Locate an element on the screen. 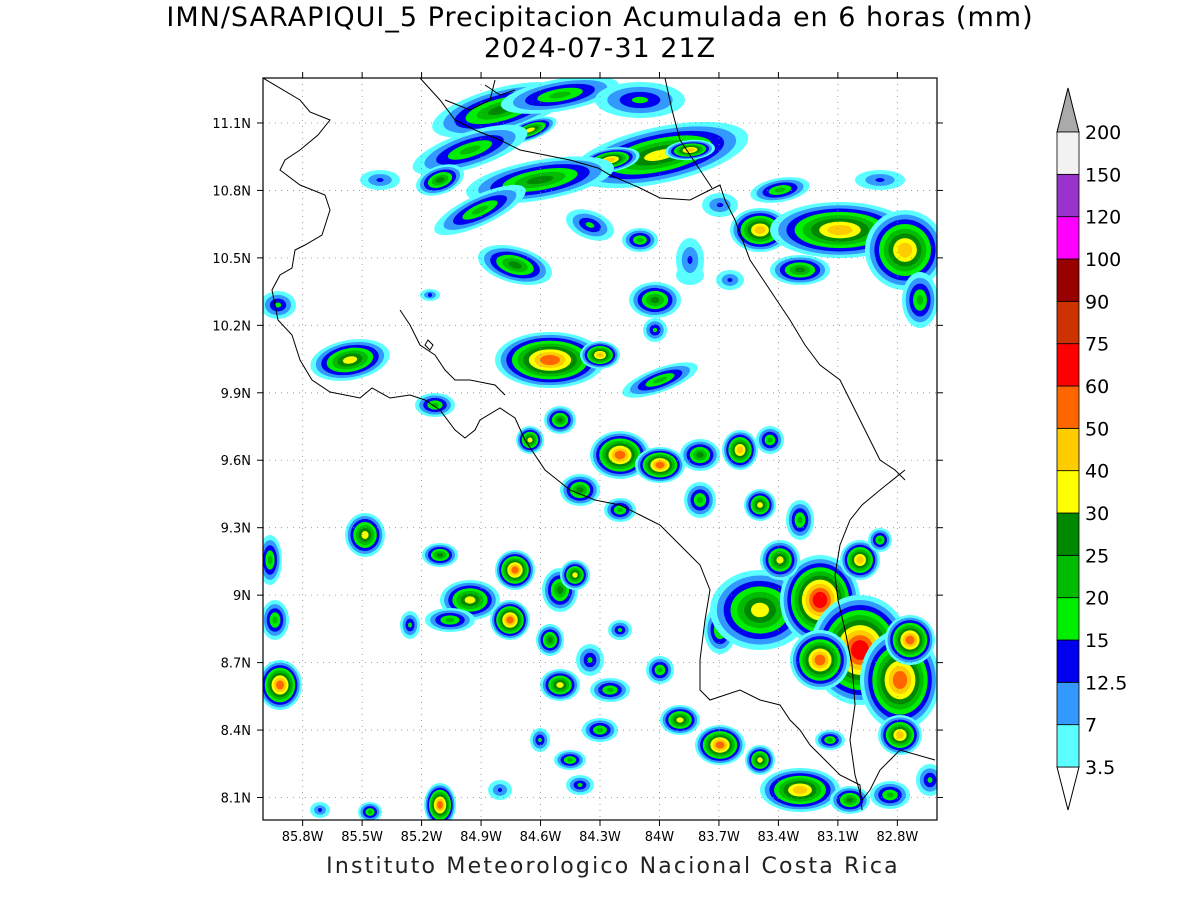 This screenshot has height=900, width=1200. colorbar-label: 12.5 is located at coordinates (1106, 683).